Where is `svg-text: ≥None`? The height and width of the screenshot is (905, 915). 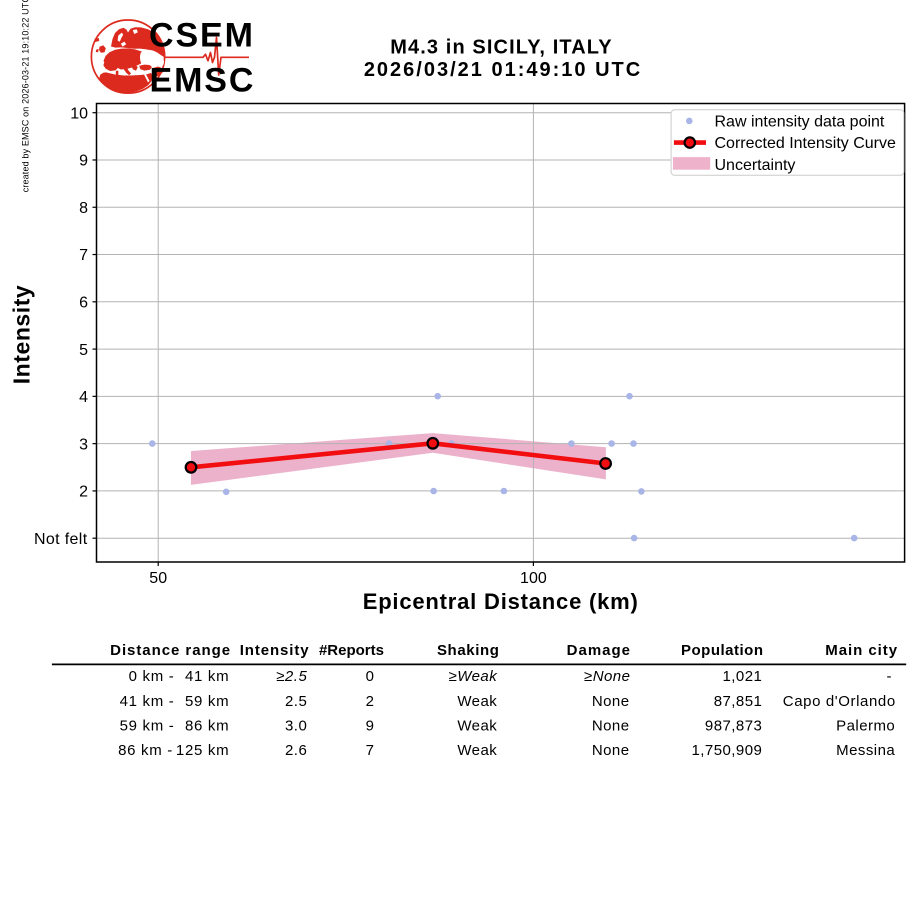
svg-text: ≥None is located at coordinates (607, 676).